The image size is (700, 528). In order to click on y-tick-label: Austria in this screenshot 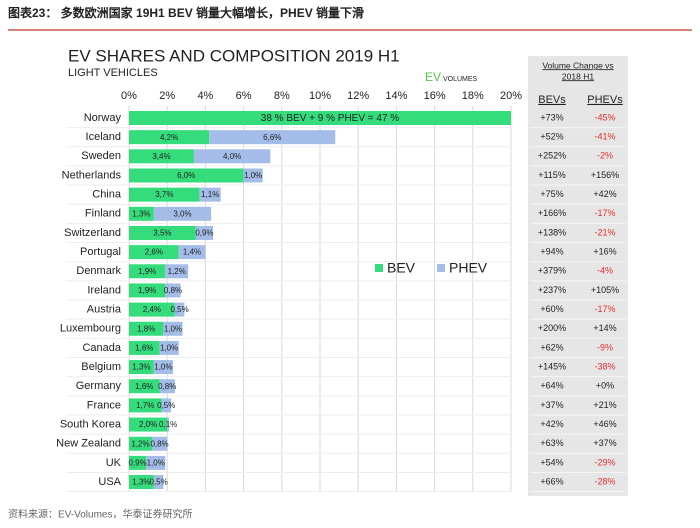, I will do `click(104, 310)`.